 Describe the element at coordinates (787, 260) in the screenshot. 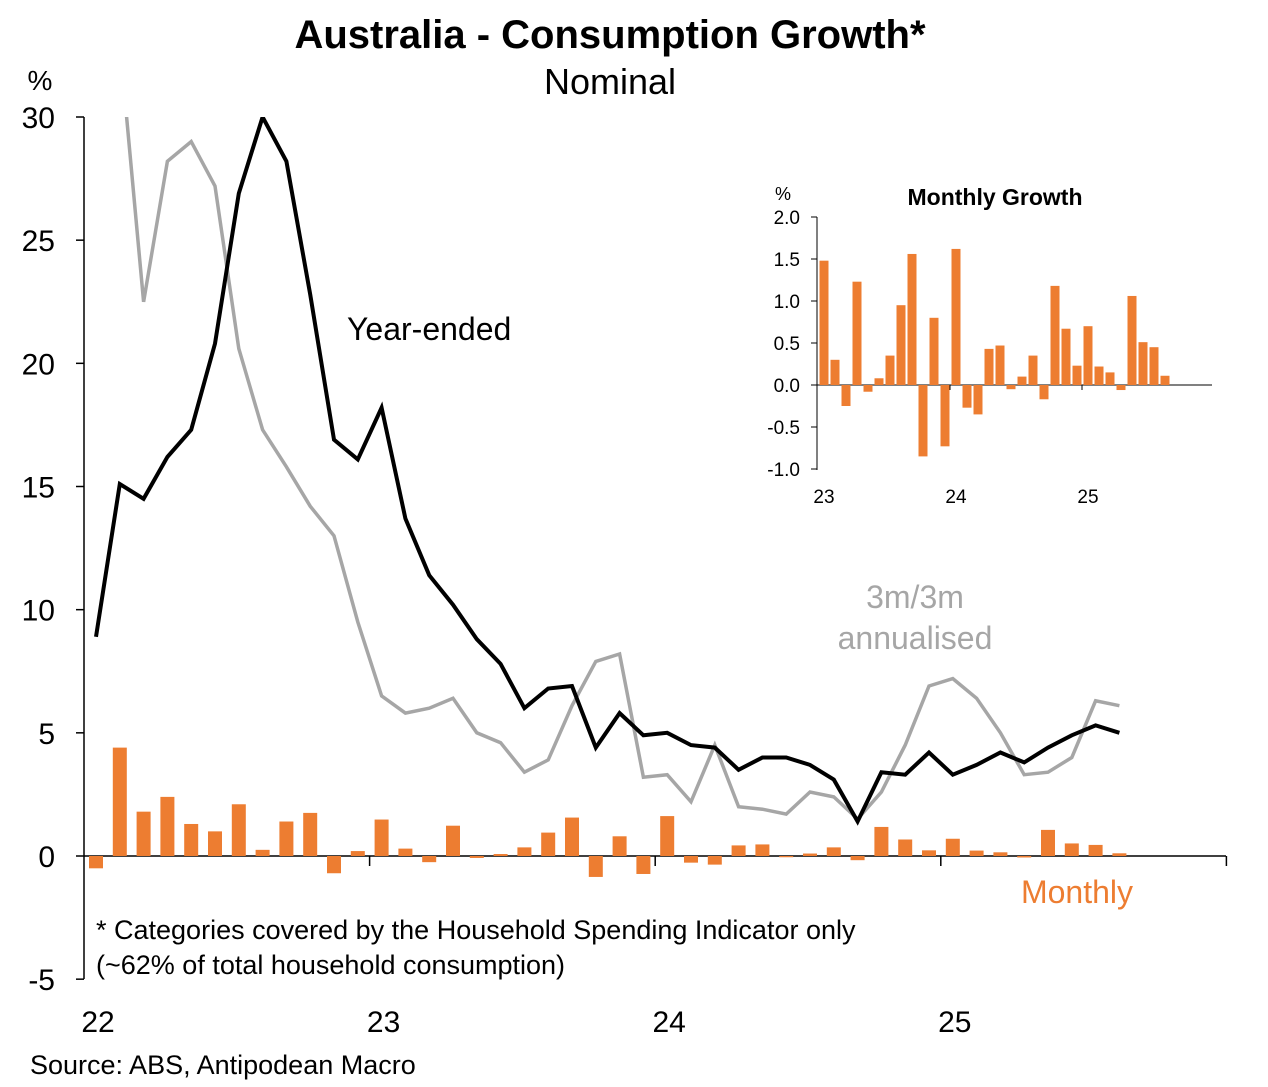

I see `inset-y-tick-label: 1.5` at that location.